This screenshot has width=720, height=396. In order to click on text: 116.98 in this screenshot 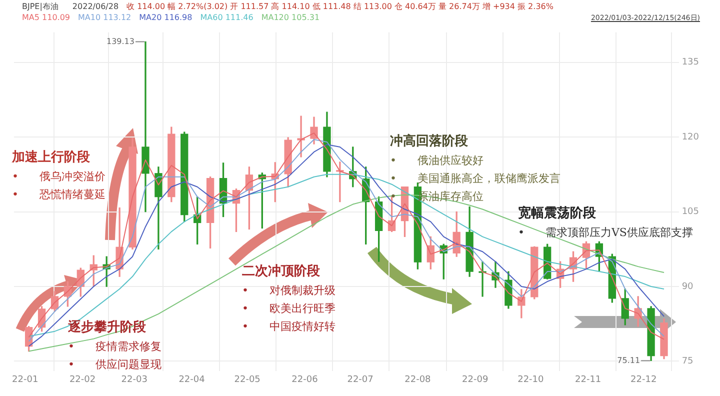, I will do `click(178, 17)`.